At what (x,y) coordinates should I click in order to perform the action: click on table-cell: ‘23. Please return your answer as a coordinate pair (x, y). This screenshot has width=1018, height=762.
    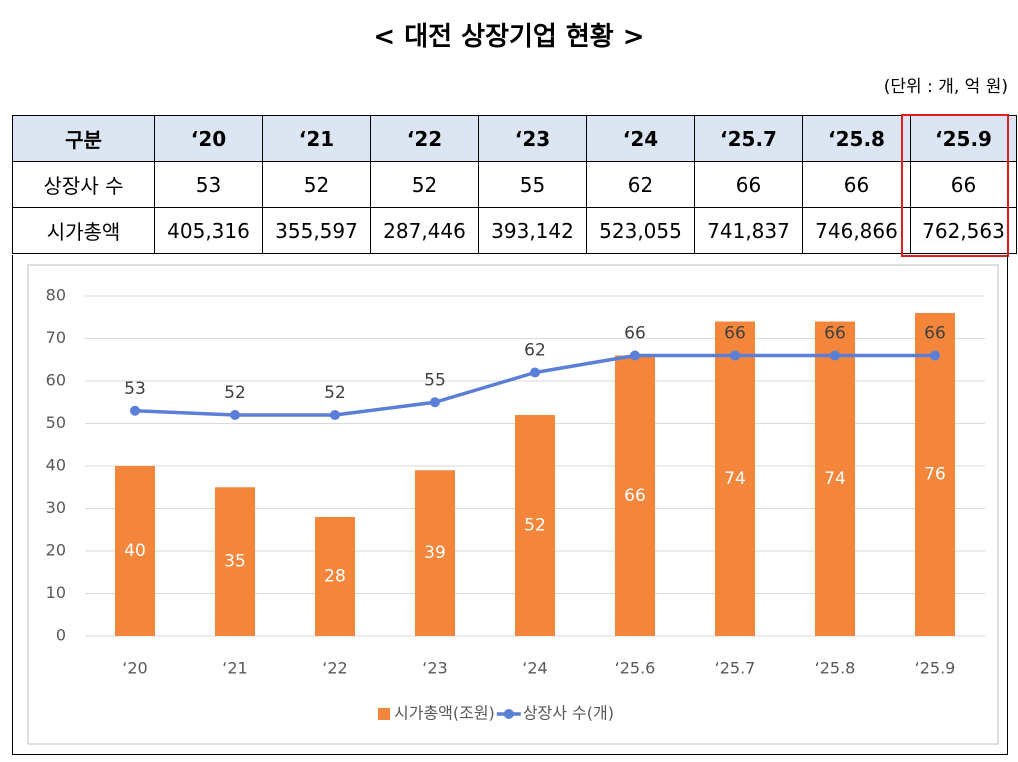
    Looking at the image, I should click on (532, 138).